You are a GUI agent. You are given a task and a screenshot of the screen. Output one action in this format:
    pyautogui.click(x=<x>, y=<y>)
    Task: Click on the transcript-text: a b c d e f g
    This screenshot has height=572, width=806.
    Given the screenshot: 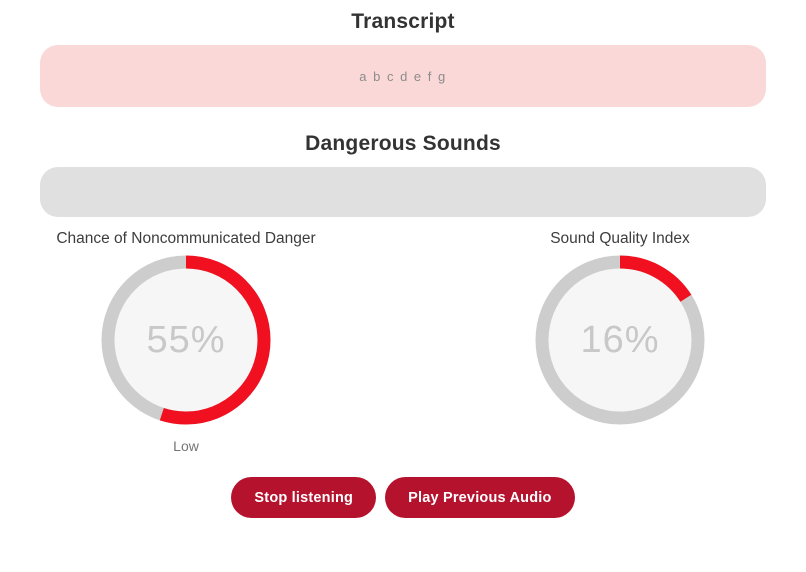 What is the action you would take?
    pyautogui.click(x=403, y=76)
    